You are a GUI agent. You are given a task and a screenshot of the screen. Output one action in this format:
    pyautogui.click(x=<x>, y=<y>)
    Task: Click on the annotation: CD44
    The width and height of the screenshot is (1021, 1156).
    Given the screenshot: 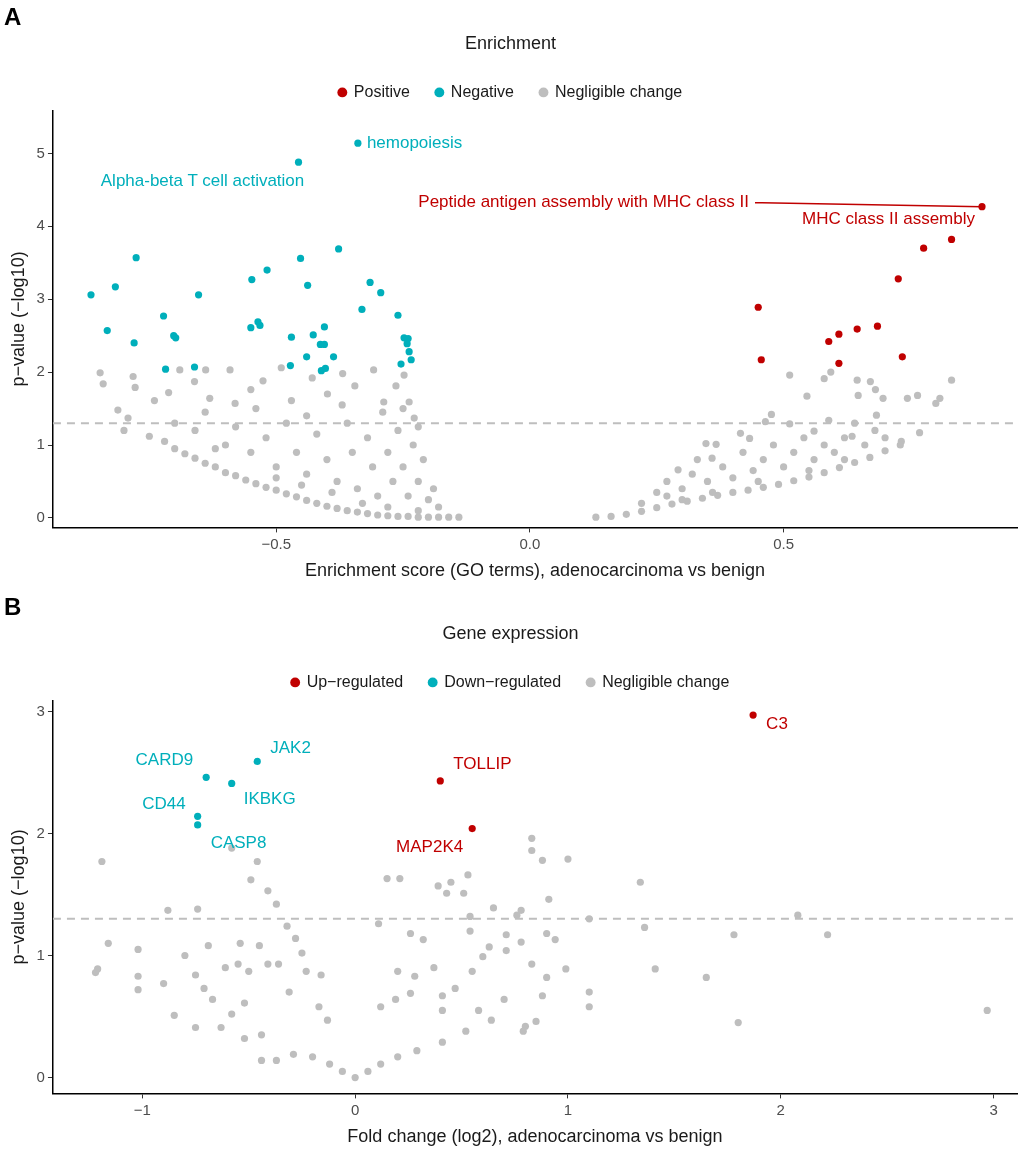 What is the action you would take?
    pyautogui.click(x=164, y=804)
    